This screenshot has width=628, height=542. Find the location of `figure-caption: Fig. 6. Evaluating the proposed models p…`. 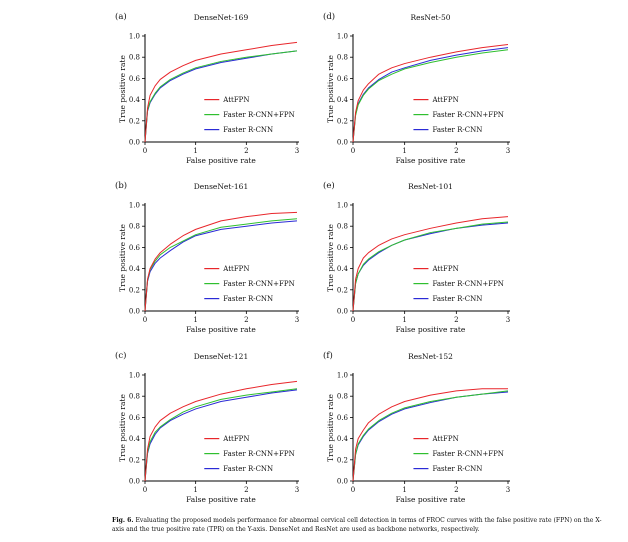

figure-caption: Fig. 6. Evaluating the proposed models p… is located at coordinates (362, 525).